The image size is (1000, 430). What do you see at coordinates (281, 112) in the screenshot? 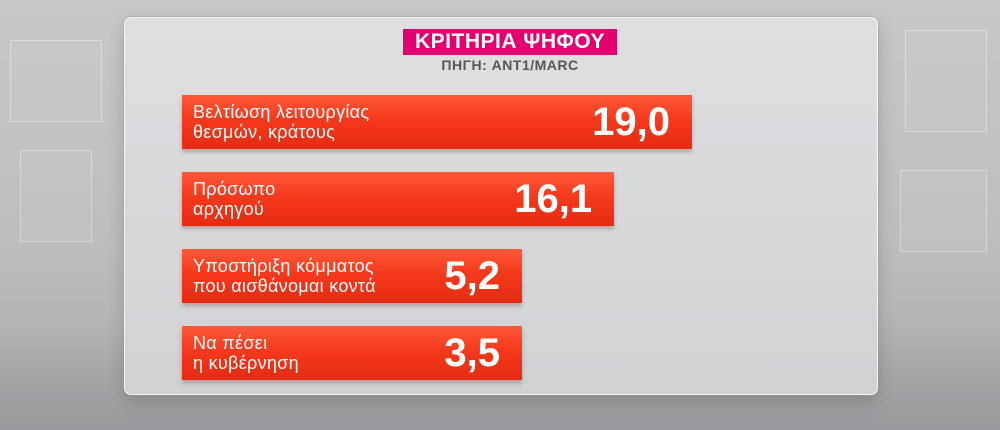
I see `bar-label-line: Βελτίωση λειτουργίας` at bounding box center [281, 112].